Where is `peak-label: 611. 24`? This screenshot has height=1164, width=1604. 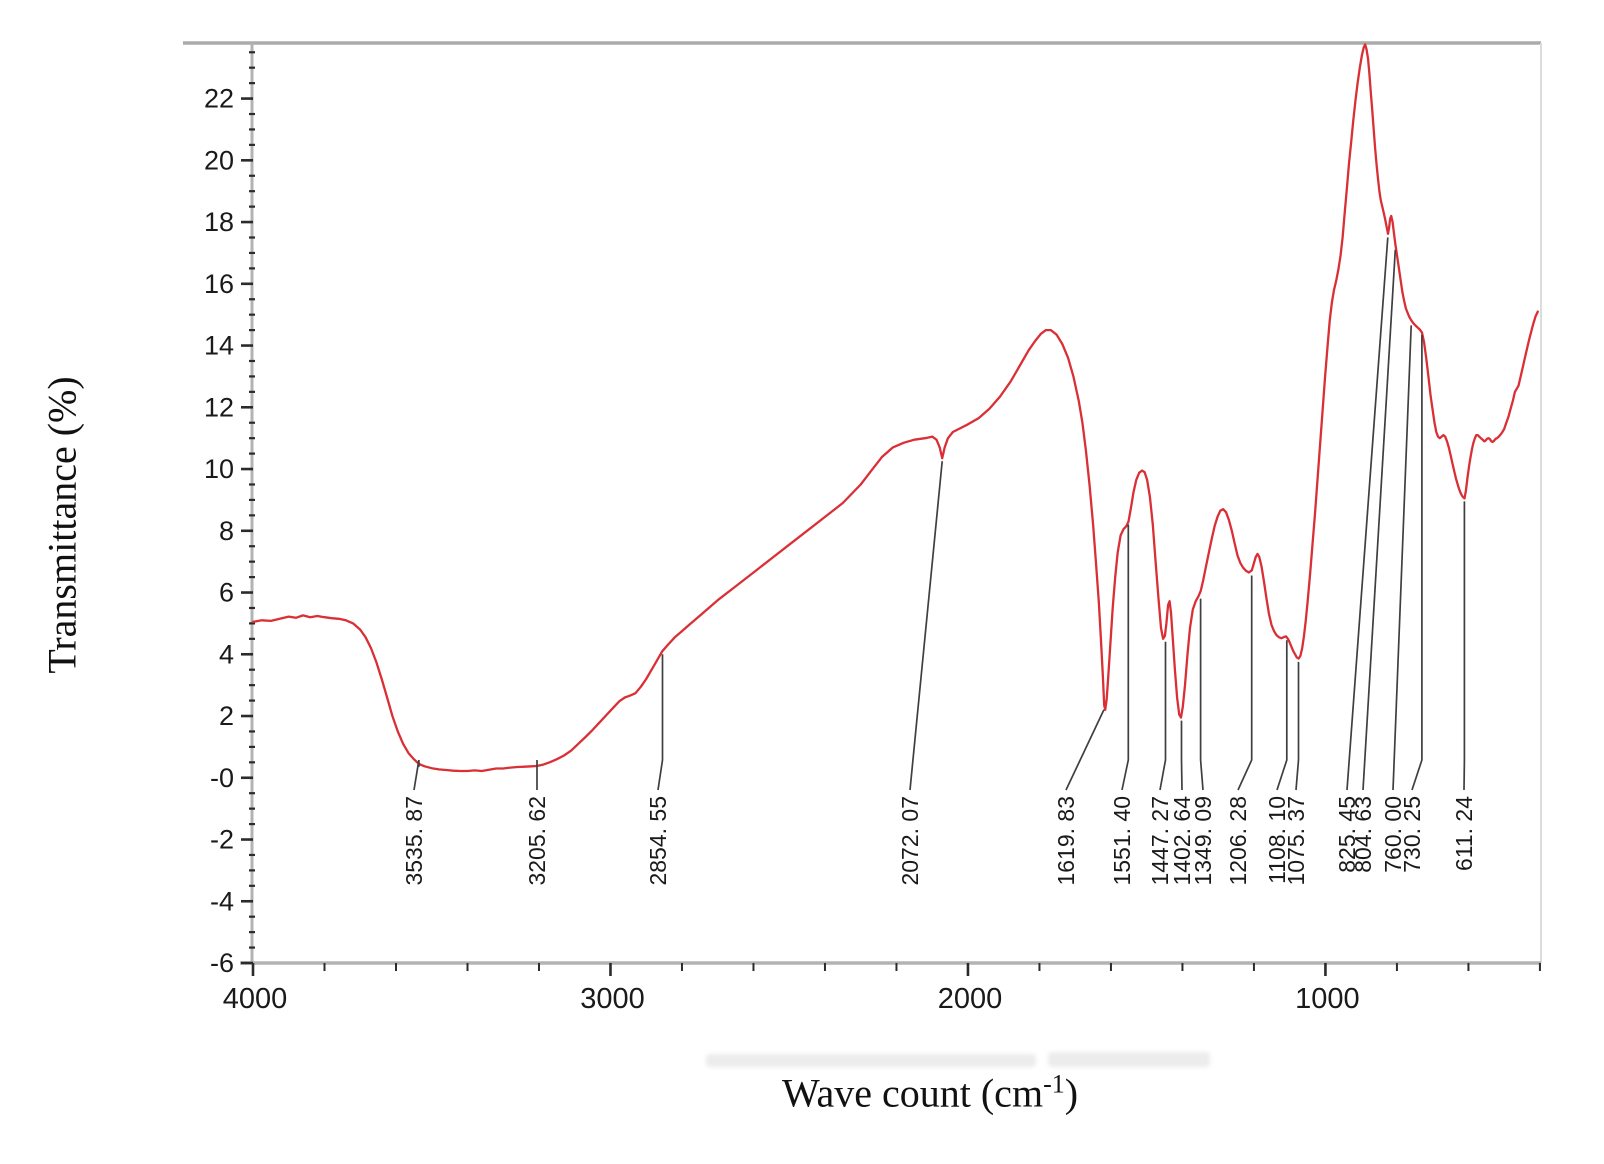 peak-label: 611. 24 is located at coordinates (1464, 833).